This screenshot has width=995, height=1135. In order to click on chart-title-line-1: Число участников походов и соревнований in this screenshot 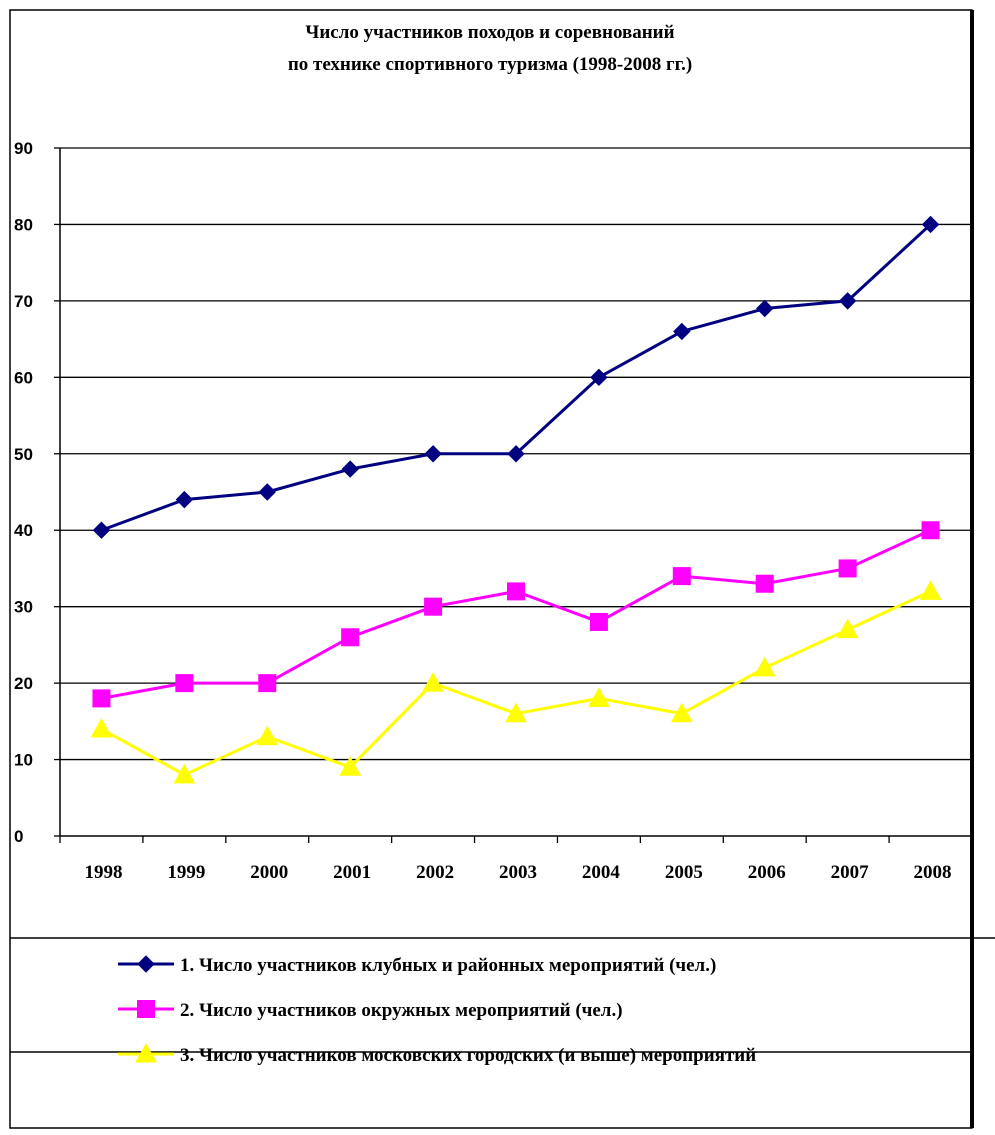, I will do `click(489, 32)`.